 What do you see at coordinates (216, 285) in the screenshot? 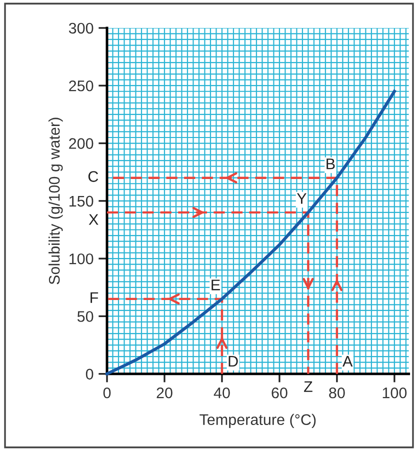
I see `annotation: E` at bounding box center [216, 285].